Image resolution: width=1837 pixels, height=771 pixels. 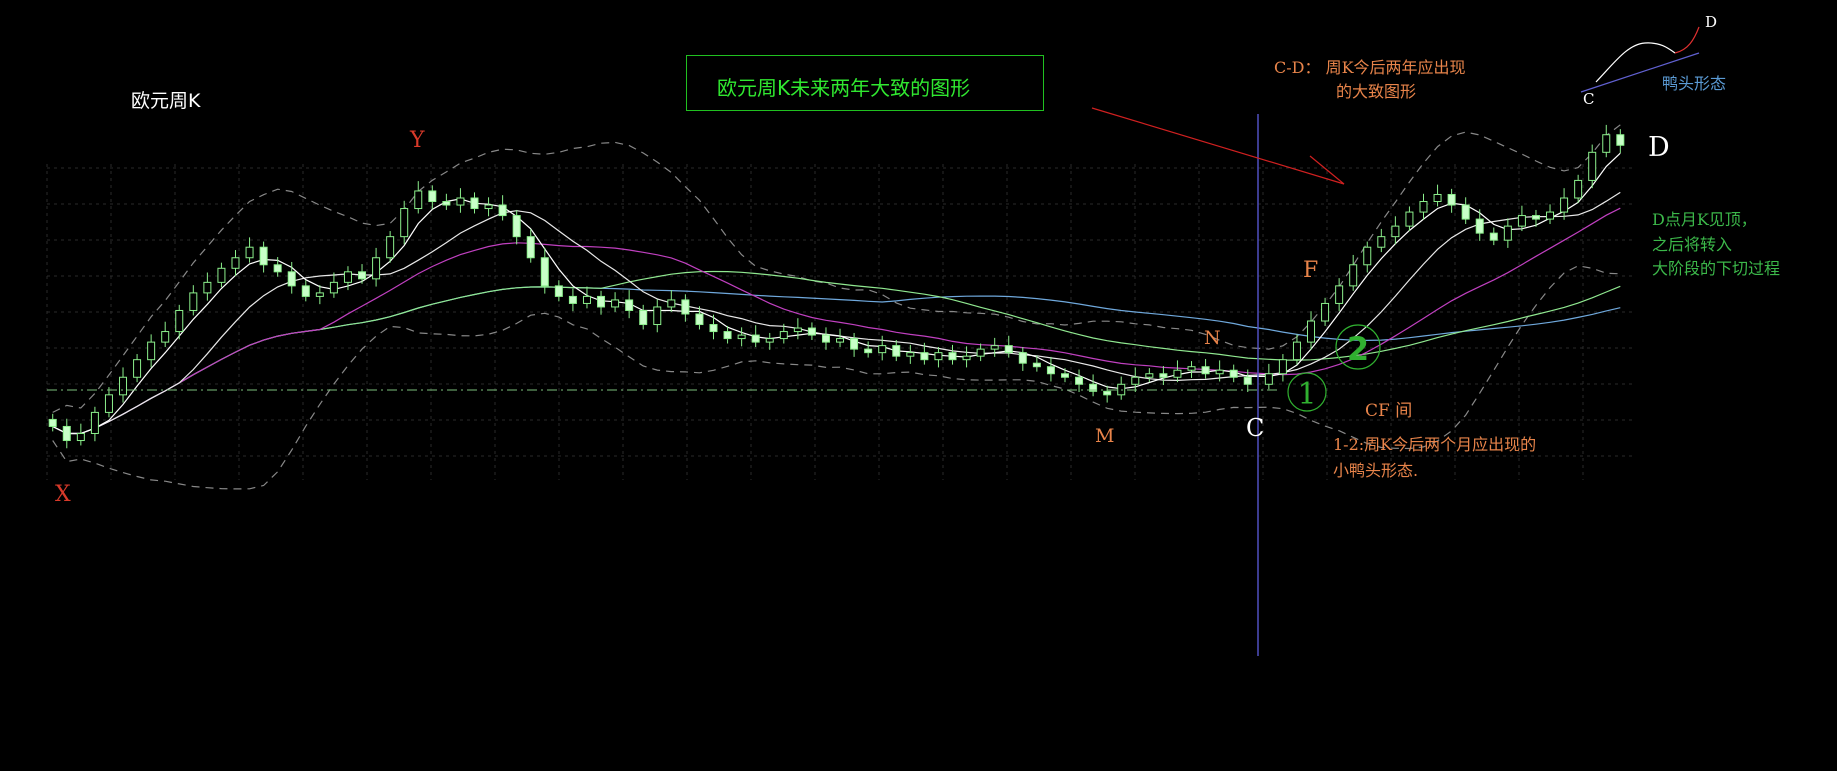 What do you see at coordinates (1105, 436) in the screenshot?
I see `label-m: M` at bounding box center [1105, 436].